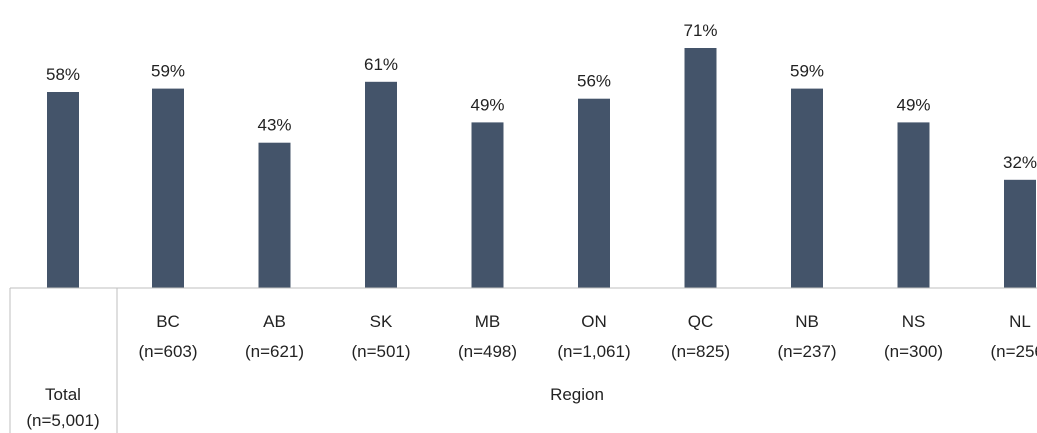 The height and width of the screenshot is (433, 1037). I want to click on category-label-qc: QC, so click(701, 321).